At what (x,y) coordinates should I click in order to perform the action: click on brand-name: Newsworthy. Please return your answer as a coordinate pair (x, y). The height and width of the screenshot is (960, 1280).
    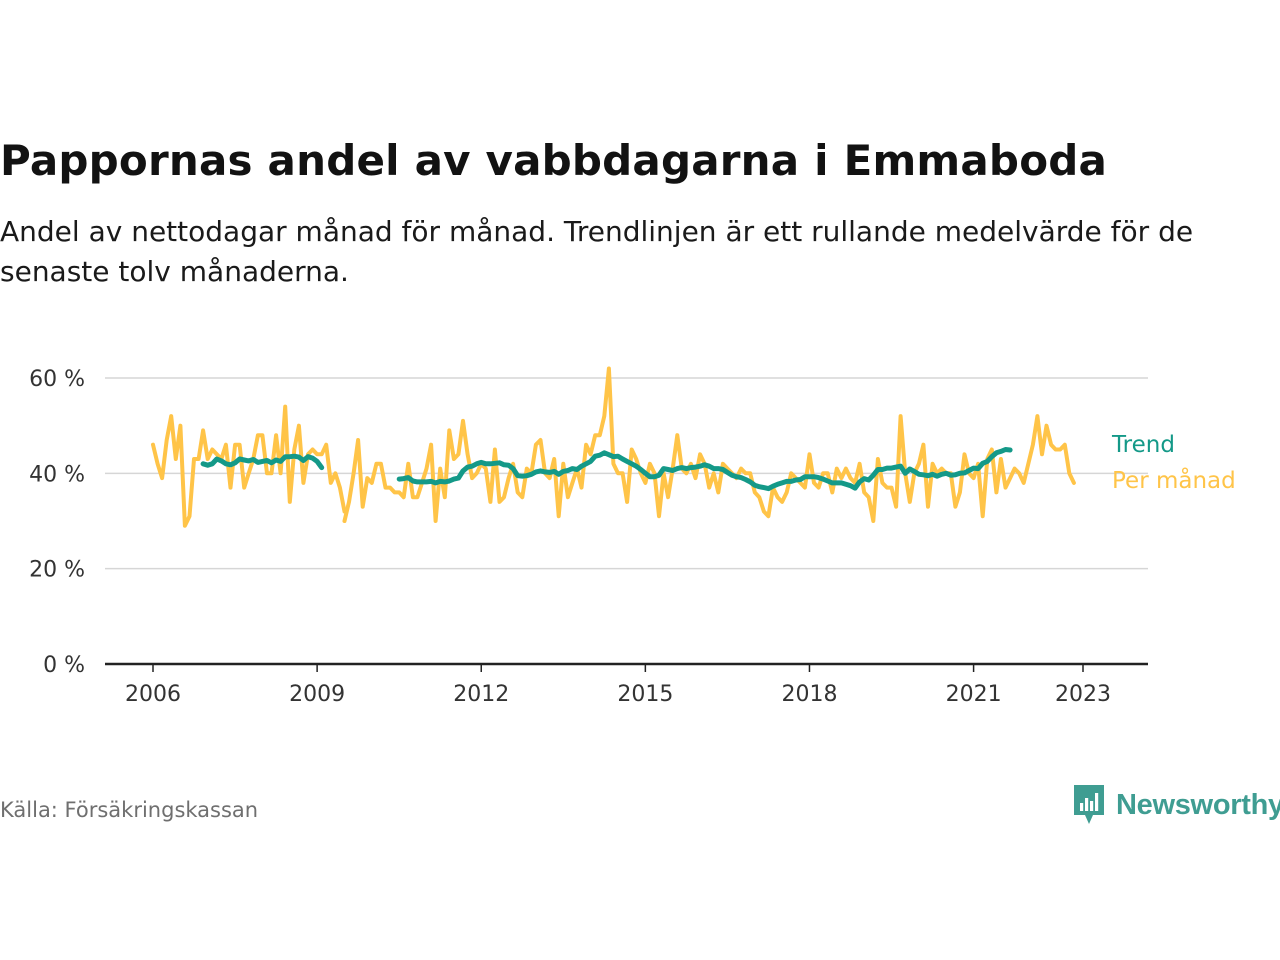
    Looking at the image, I should click on (1198, 804).